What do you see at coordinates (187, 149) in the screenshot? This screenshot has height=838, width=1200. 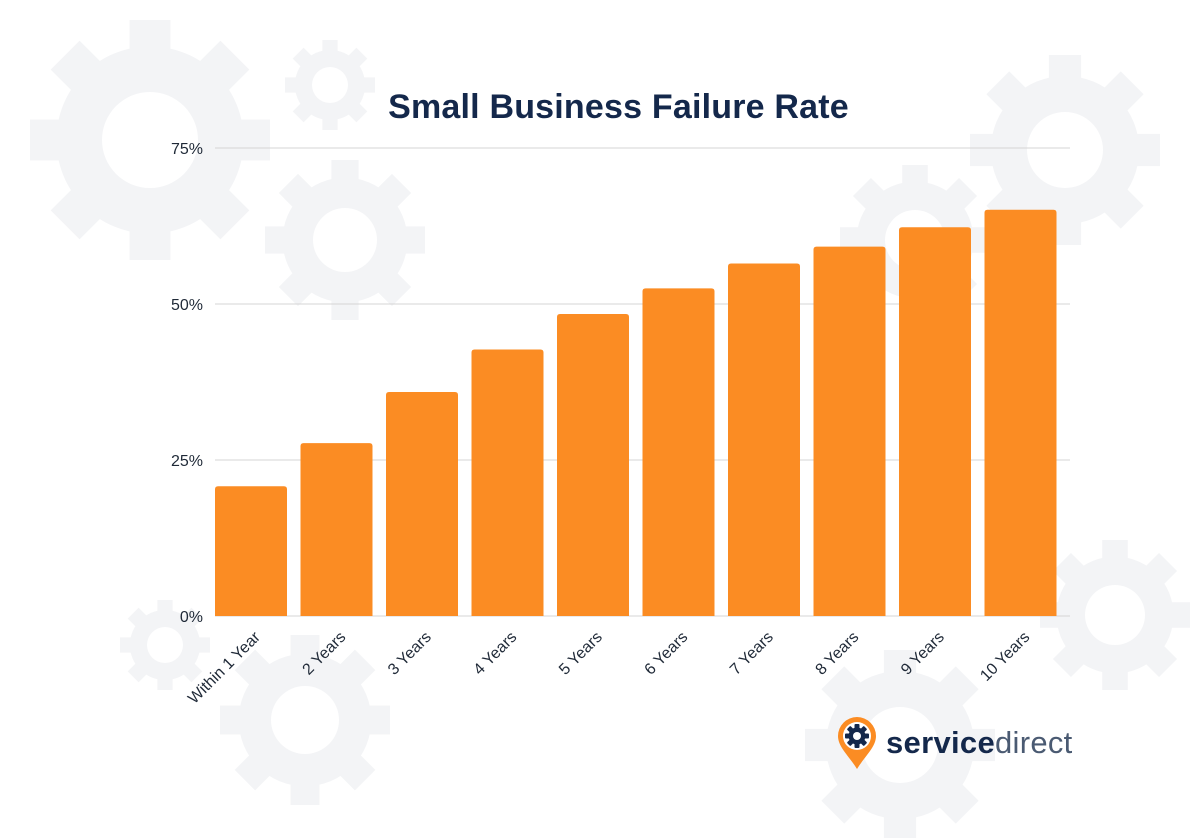 I see `y-tick-label: 75%` at bounding box center [187, 149].